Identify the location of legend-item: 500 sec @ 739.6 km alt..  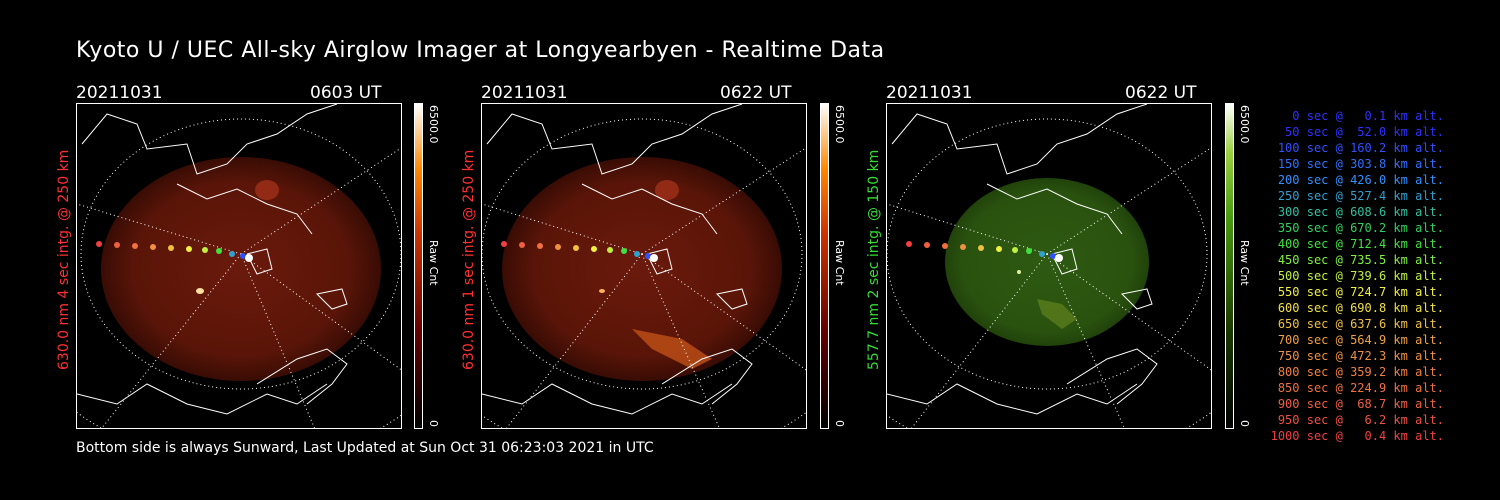
(1360, 276).